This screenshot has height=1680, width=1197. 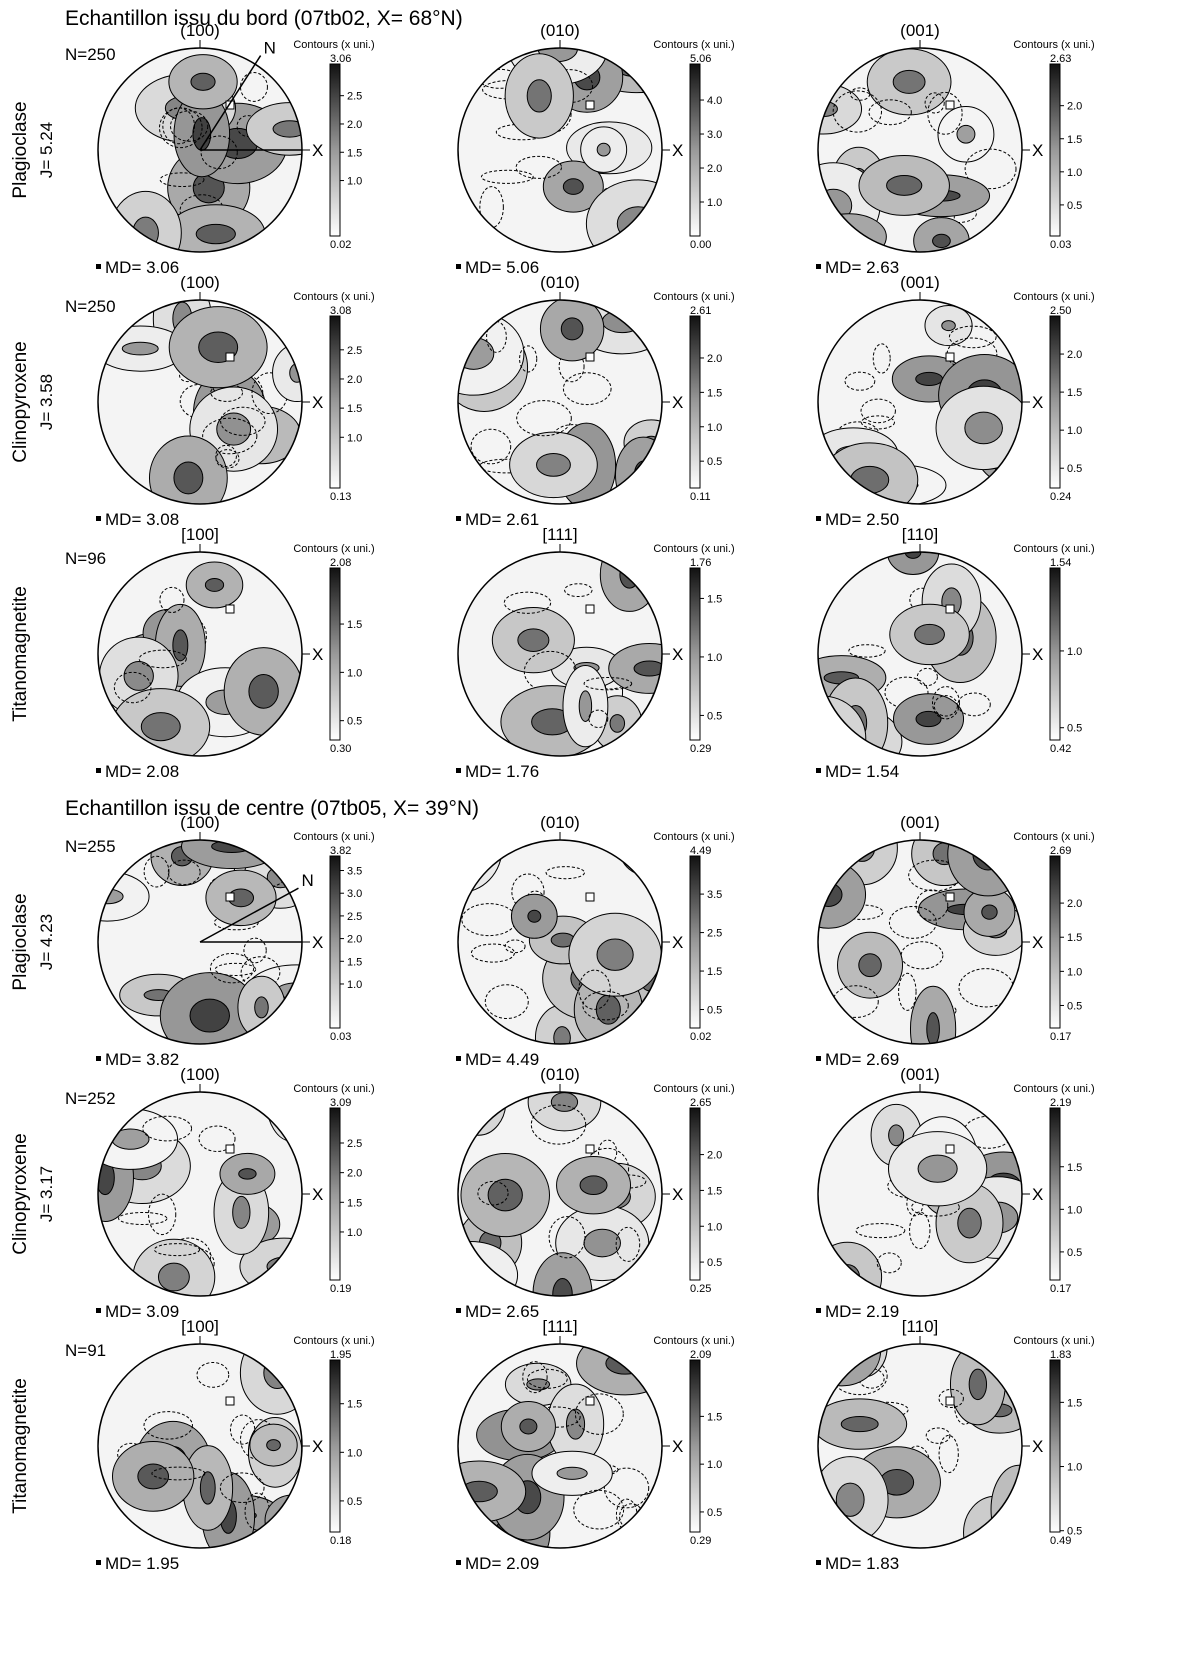 What do you see at coordinates (700, 1289) in the screenshot?
I see `colorbar-min: 0.25` at bounding box center [700, 1289].